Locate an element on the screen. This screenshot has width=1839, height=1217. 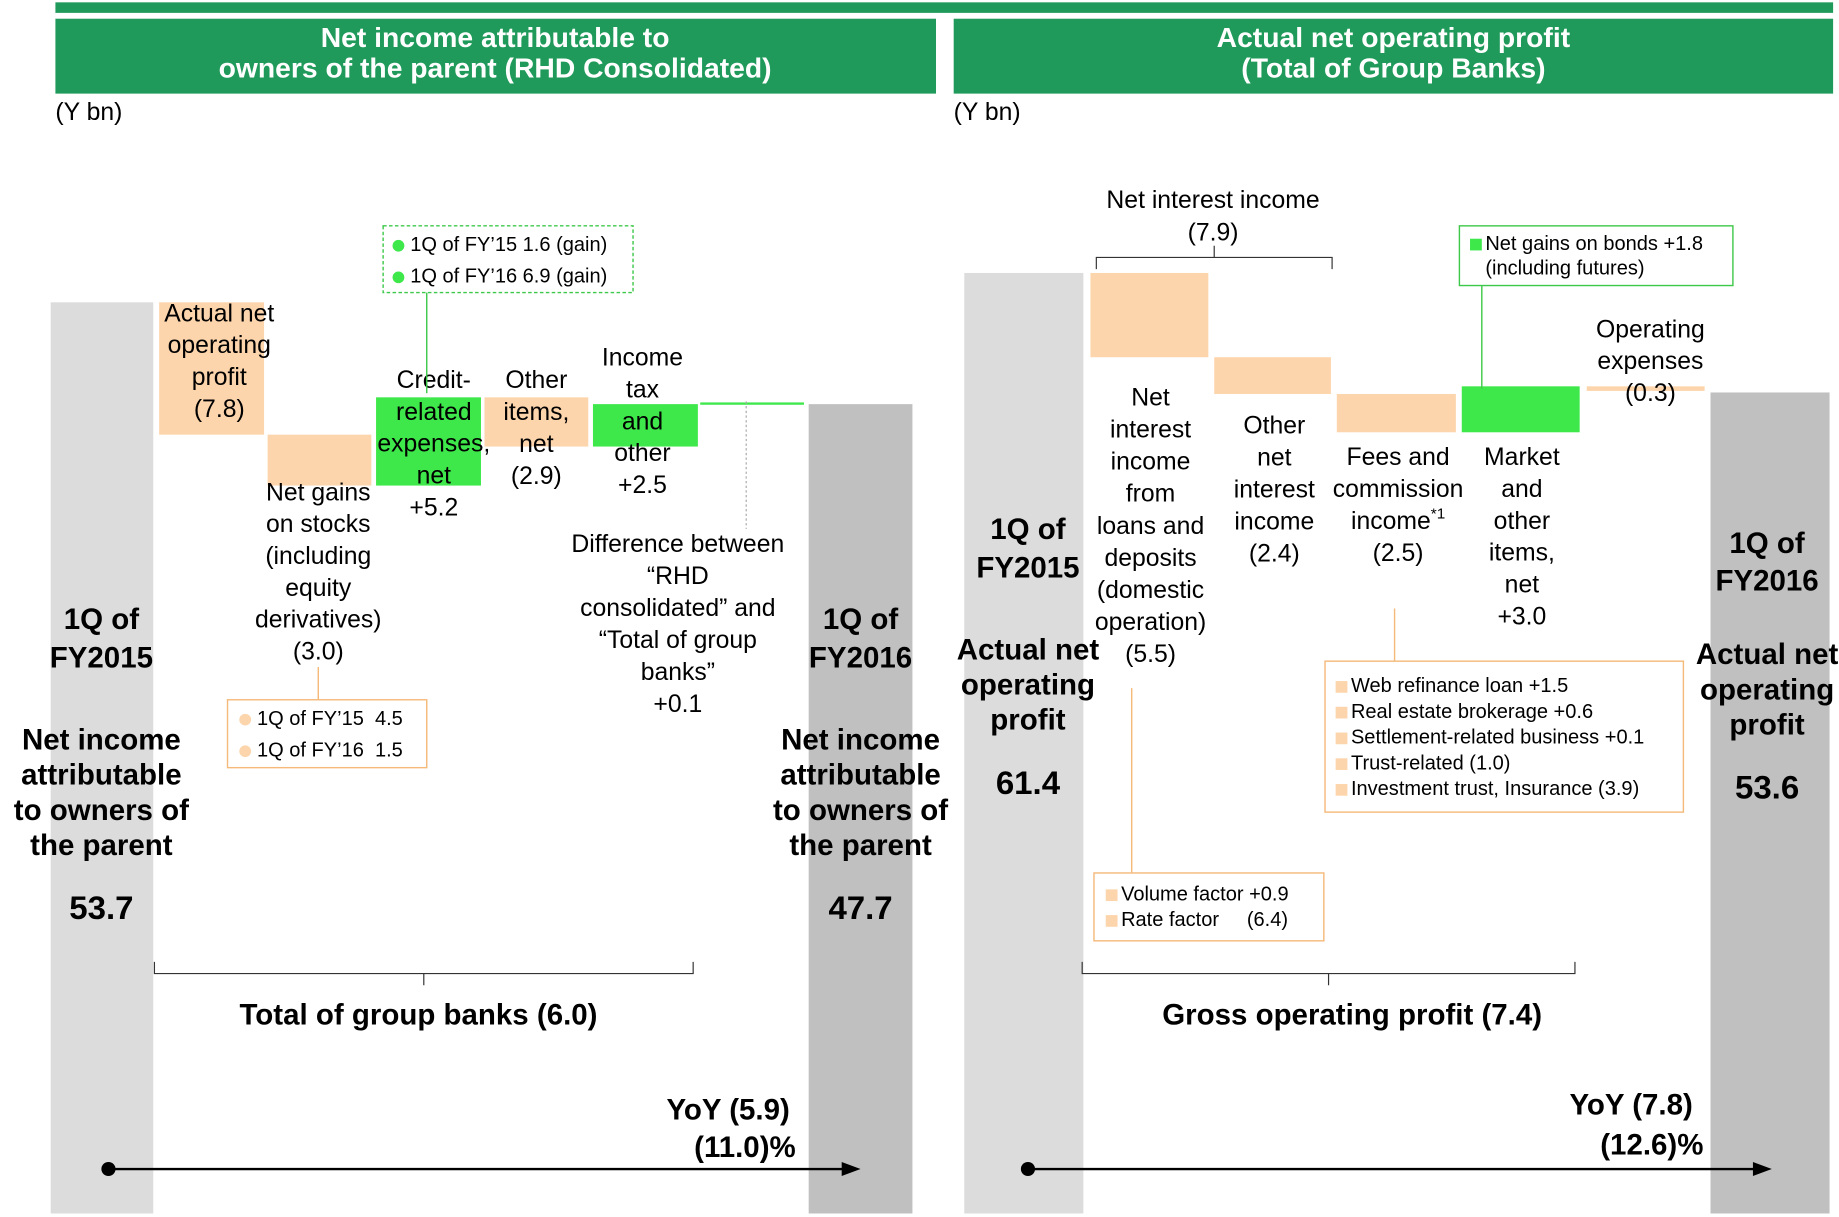
callout-text: 1Q of FY’15 4.5 is located at coordinates (330, 719).